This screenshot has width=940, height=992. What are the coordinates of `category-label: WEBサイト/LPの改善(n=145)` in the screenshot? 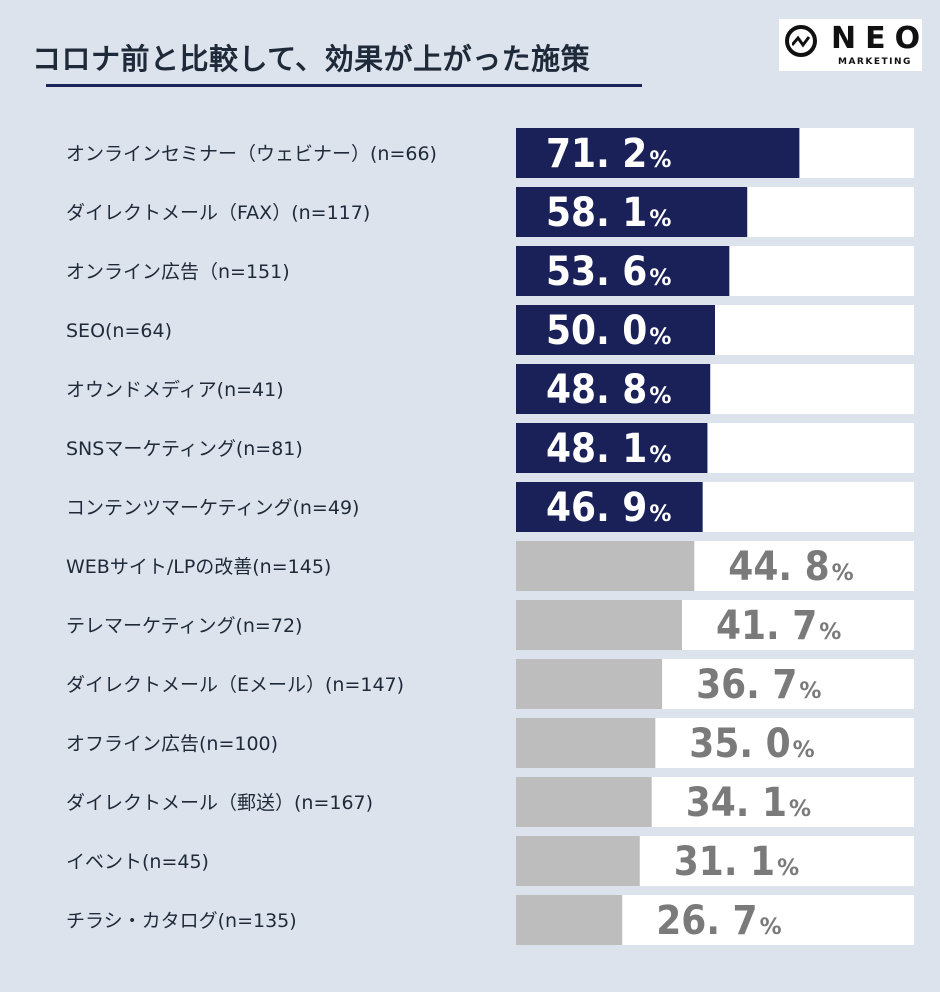 It's located at (198, 567).